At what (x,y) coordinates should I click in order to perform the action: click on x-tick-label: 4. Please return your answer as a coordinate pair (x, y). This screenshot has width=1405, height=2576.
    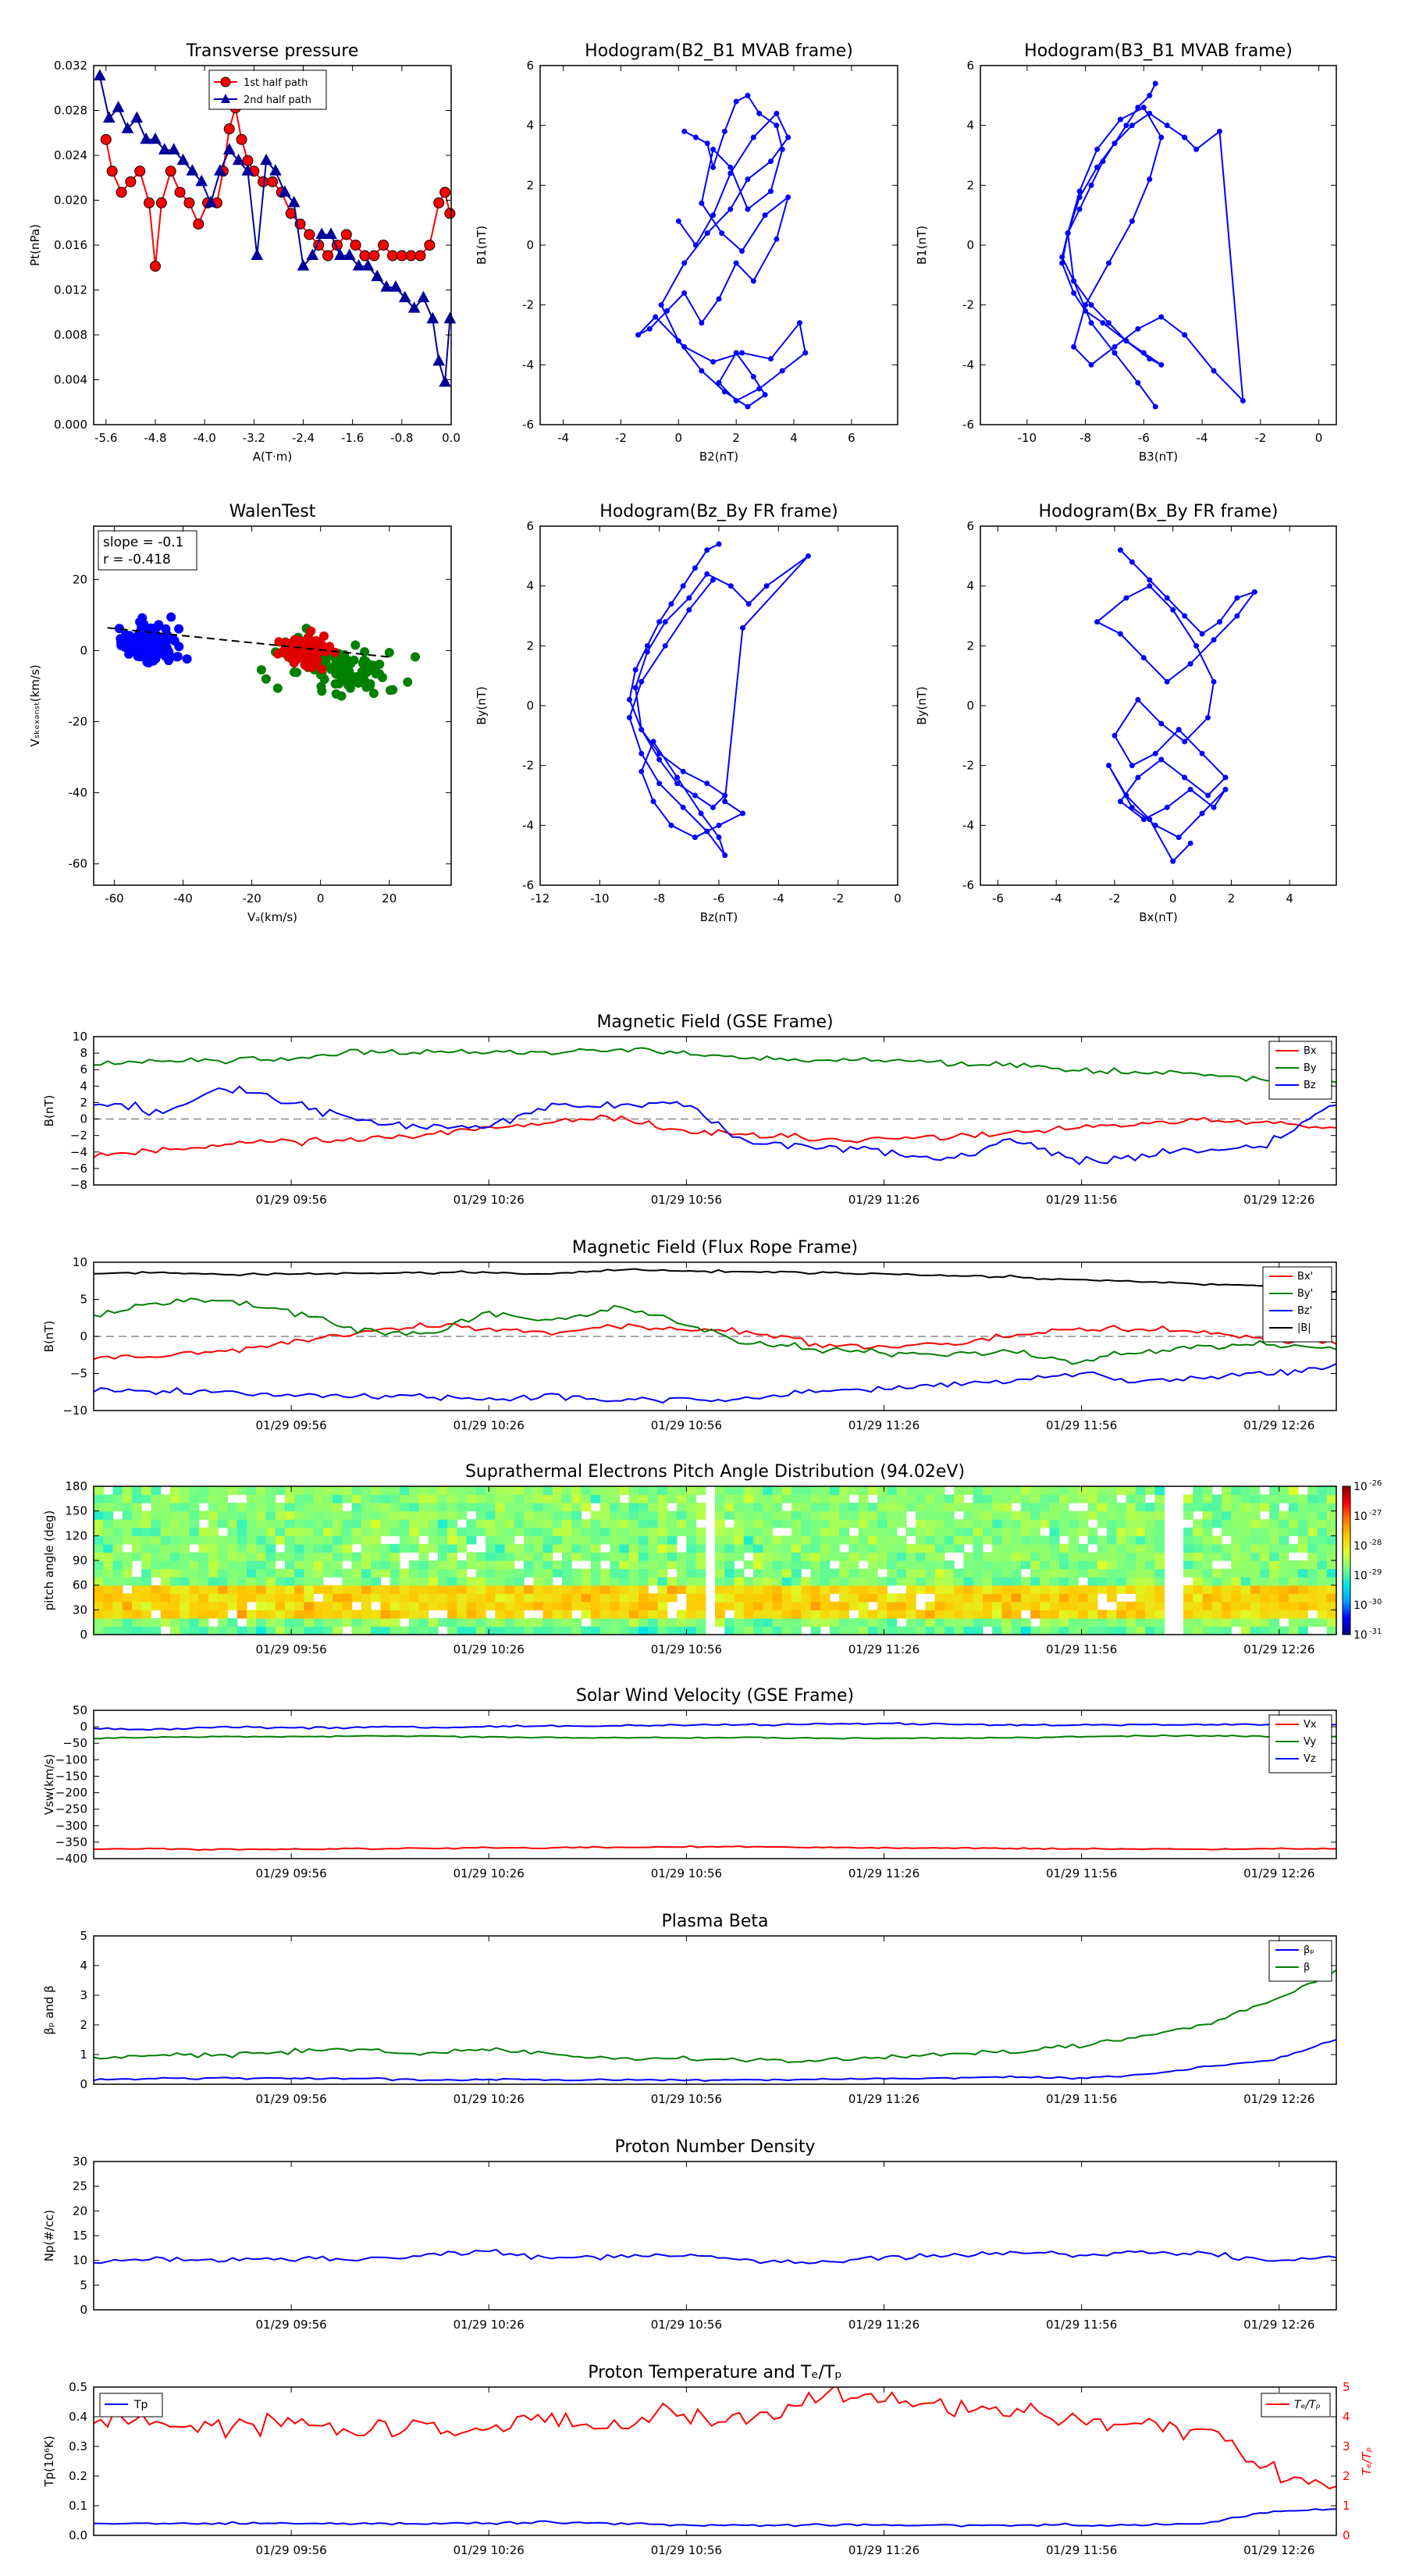
    Looking at the image, I should click on (794, 438).